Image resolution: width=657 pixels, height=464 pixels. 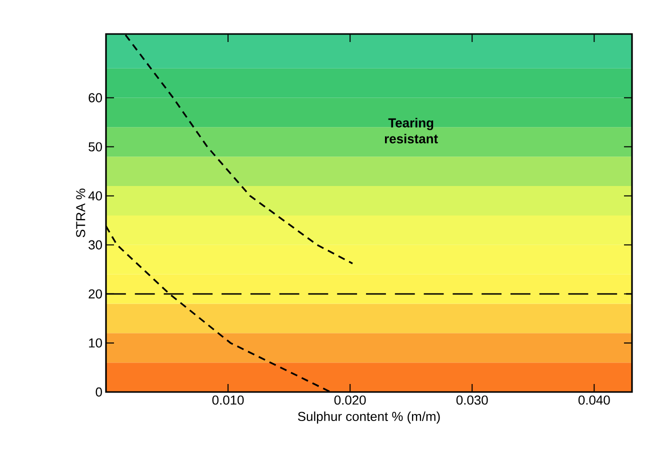 What do you see at coordinates (95, 147) in the screenshot?
I see `y-tick-label: 50` at bounding box center [95, 147].